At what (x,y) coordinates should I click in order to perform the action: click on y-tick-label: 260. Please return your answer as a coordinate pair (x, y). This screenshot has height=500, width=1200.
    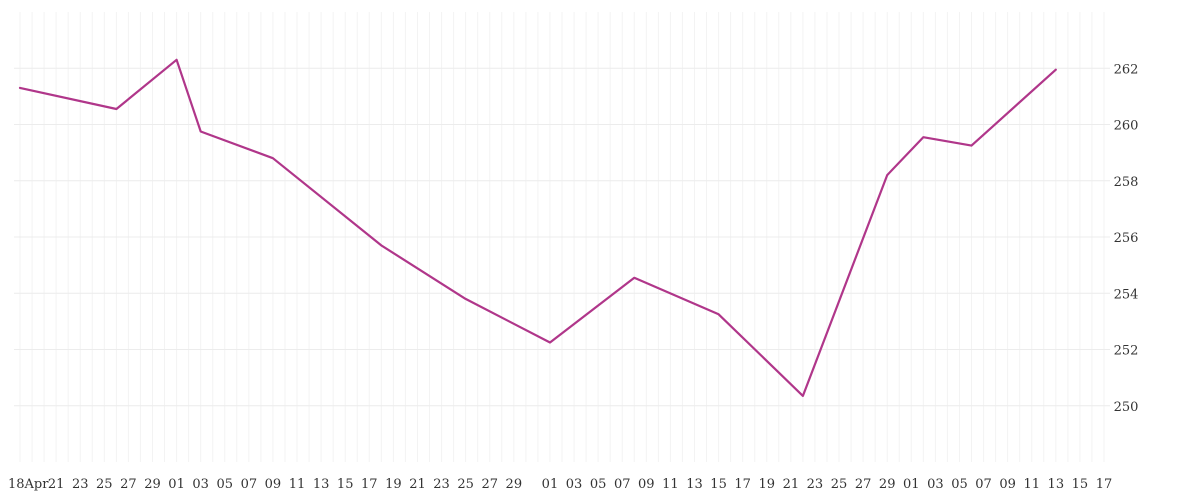
    Looking at the image, I should click on (1126, 126).